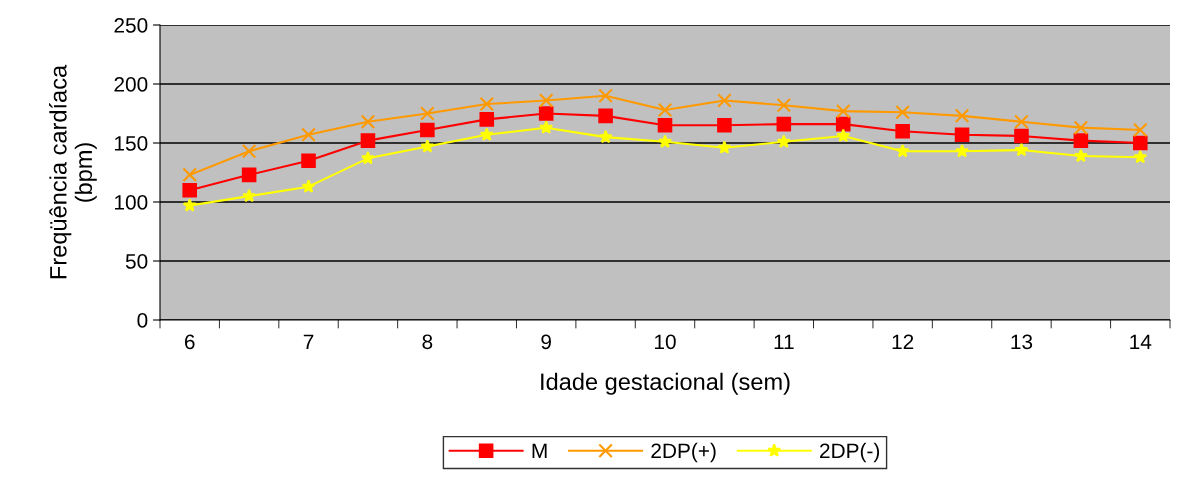  I want to click on y-tick-label: 250, so click(131, 25).